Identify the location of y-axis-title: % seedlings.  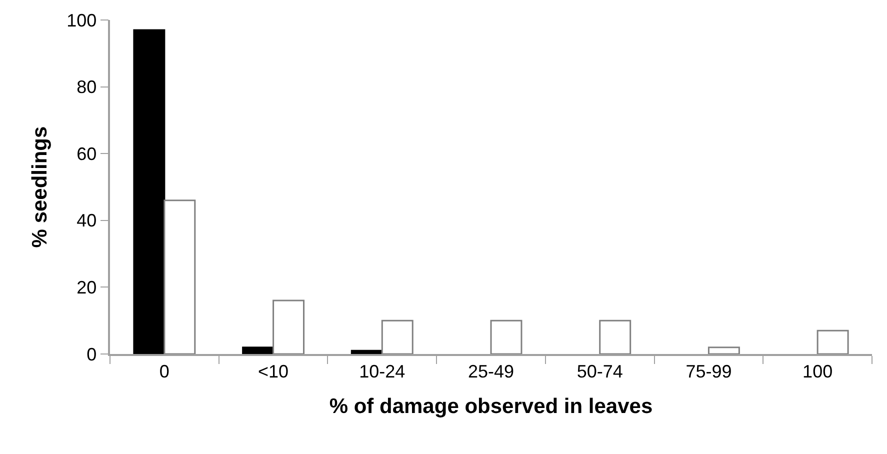
(40, 187).